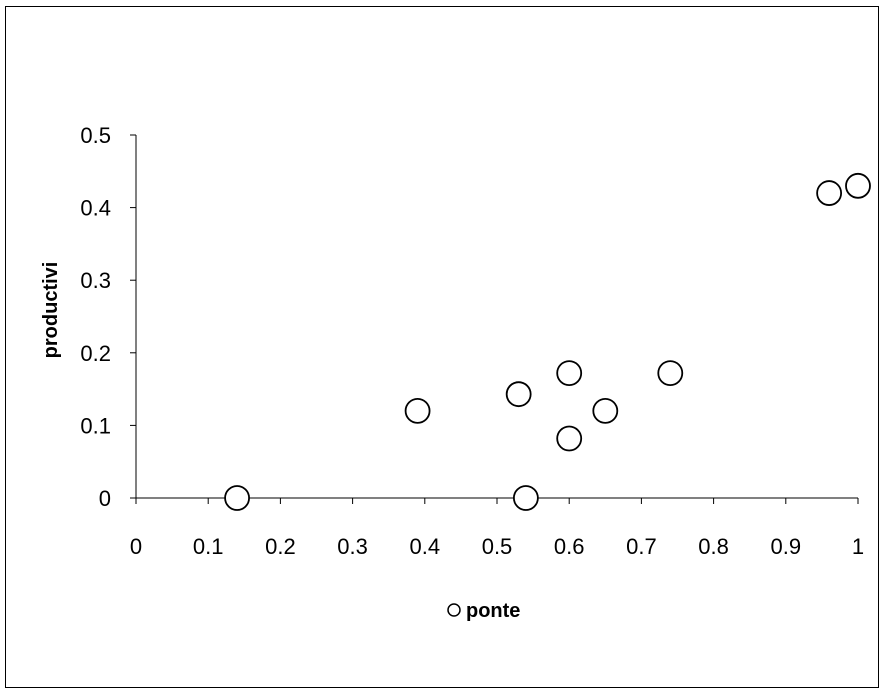 The height and width of the screenshot is (695, 885). I want to click on y-axis-title: productivi, so click(51, 310).